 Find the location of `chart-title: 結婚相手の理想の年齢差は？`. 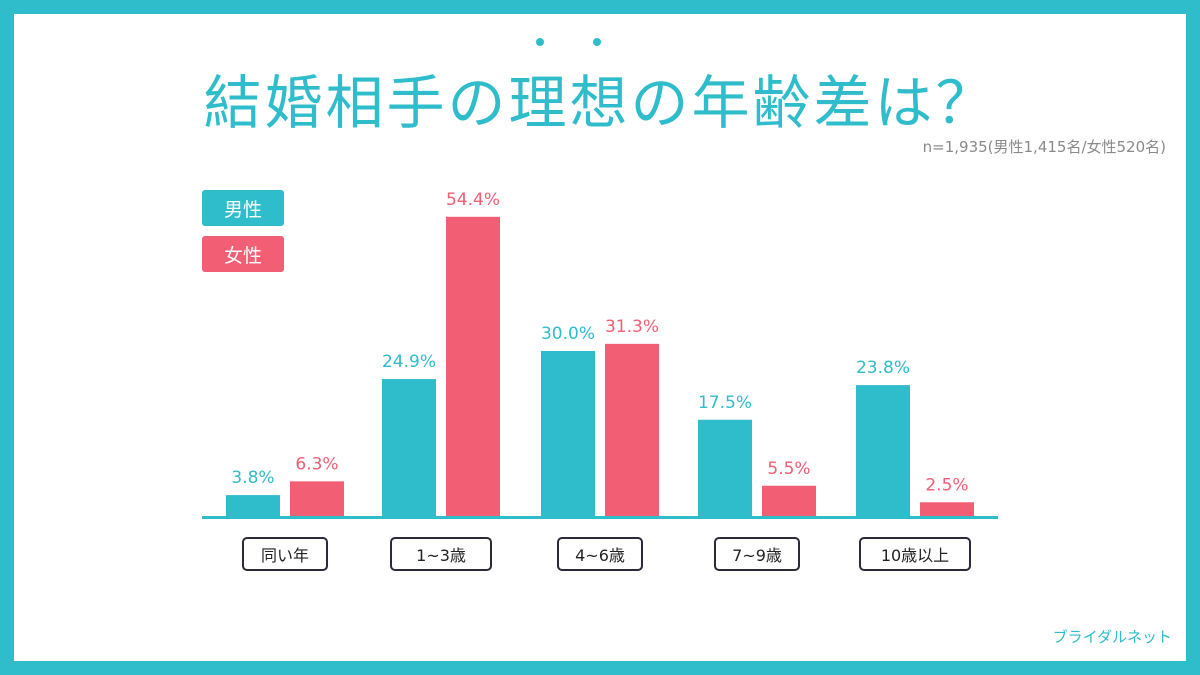

chart-title: 結婚相手の理想の年齢差は？ is located at coordinates (600, 103).